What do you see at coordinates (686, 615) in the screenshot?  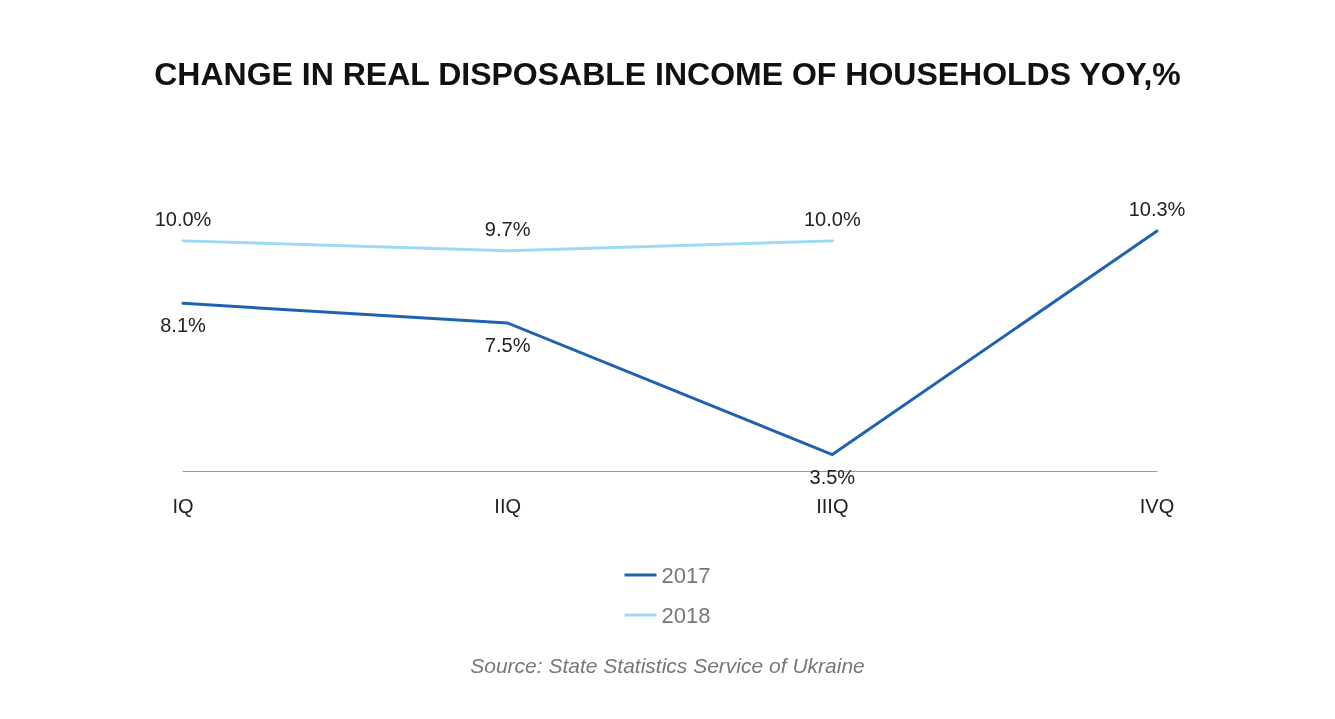 I see `legend-label: 2018` at bounding box center [686, 615].